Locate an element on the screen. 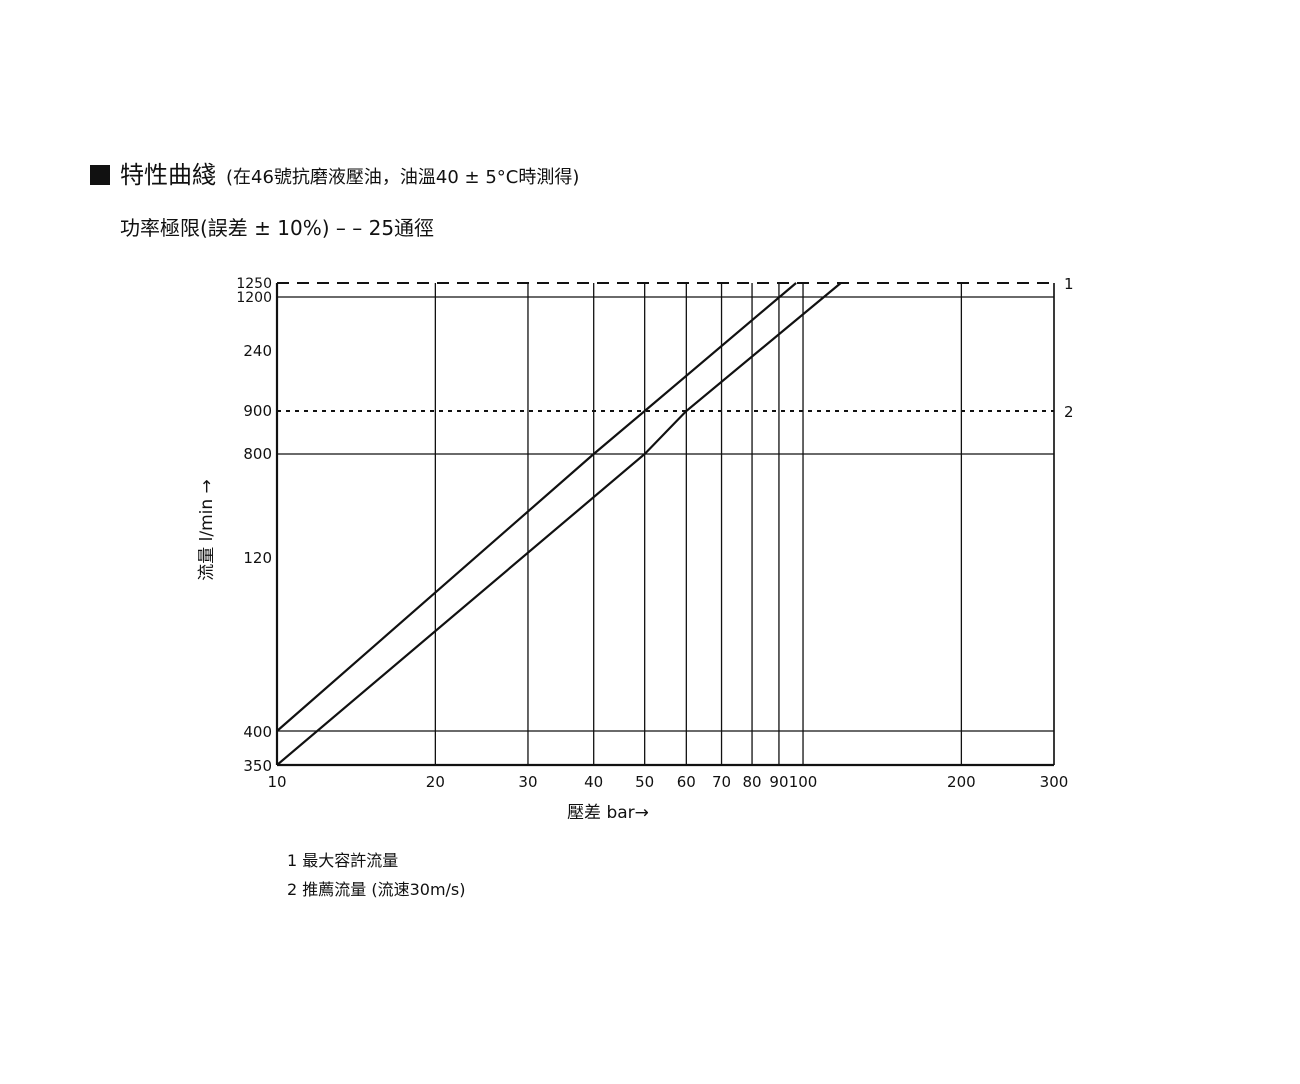  x-tick-label: 80 is located at coordinates (751, 782).